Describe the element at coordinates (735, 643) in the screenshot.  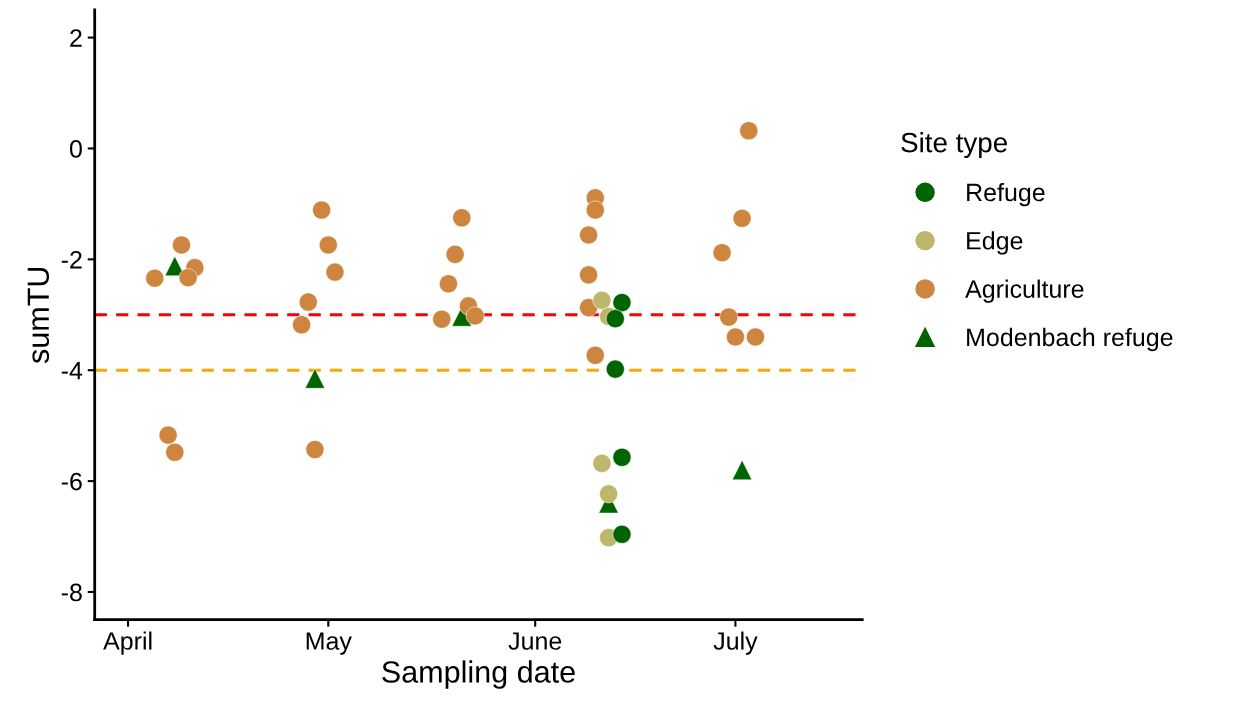
I see `x-tick-label: July` at that location.